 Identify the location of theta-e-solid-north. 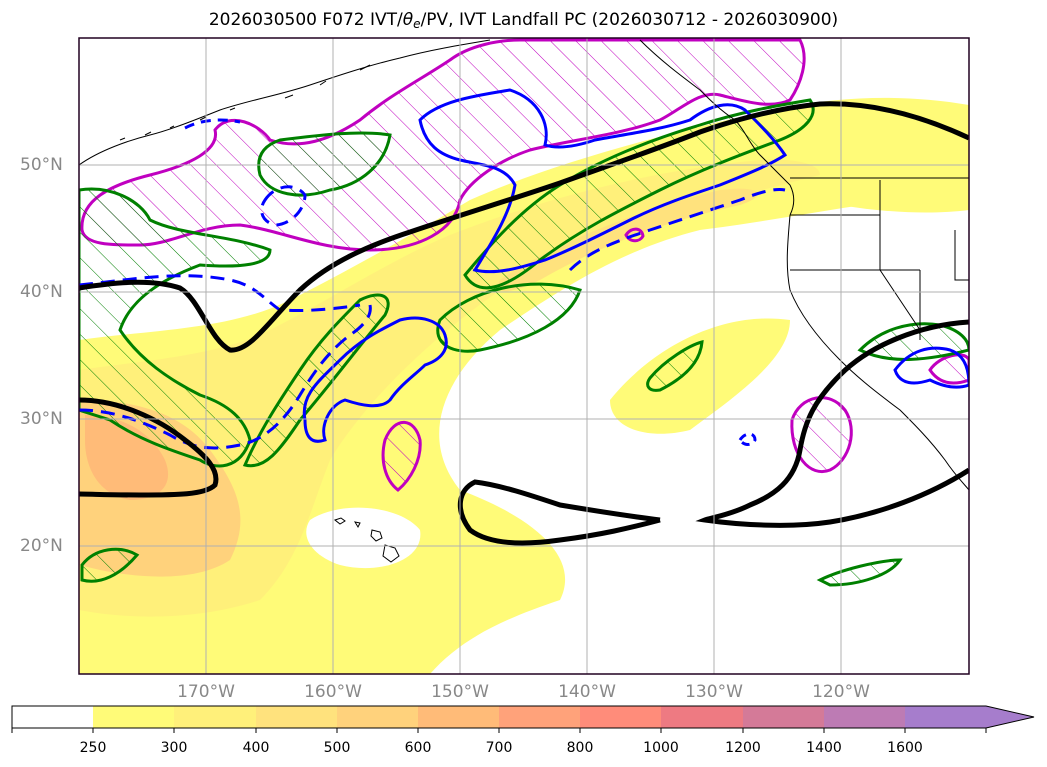
(603, 181).